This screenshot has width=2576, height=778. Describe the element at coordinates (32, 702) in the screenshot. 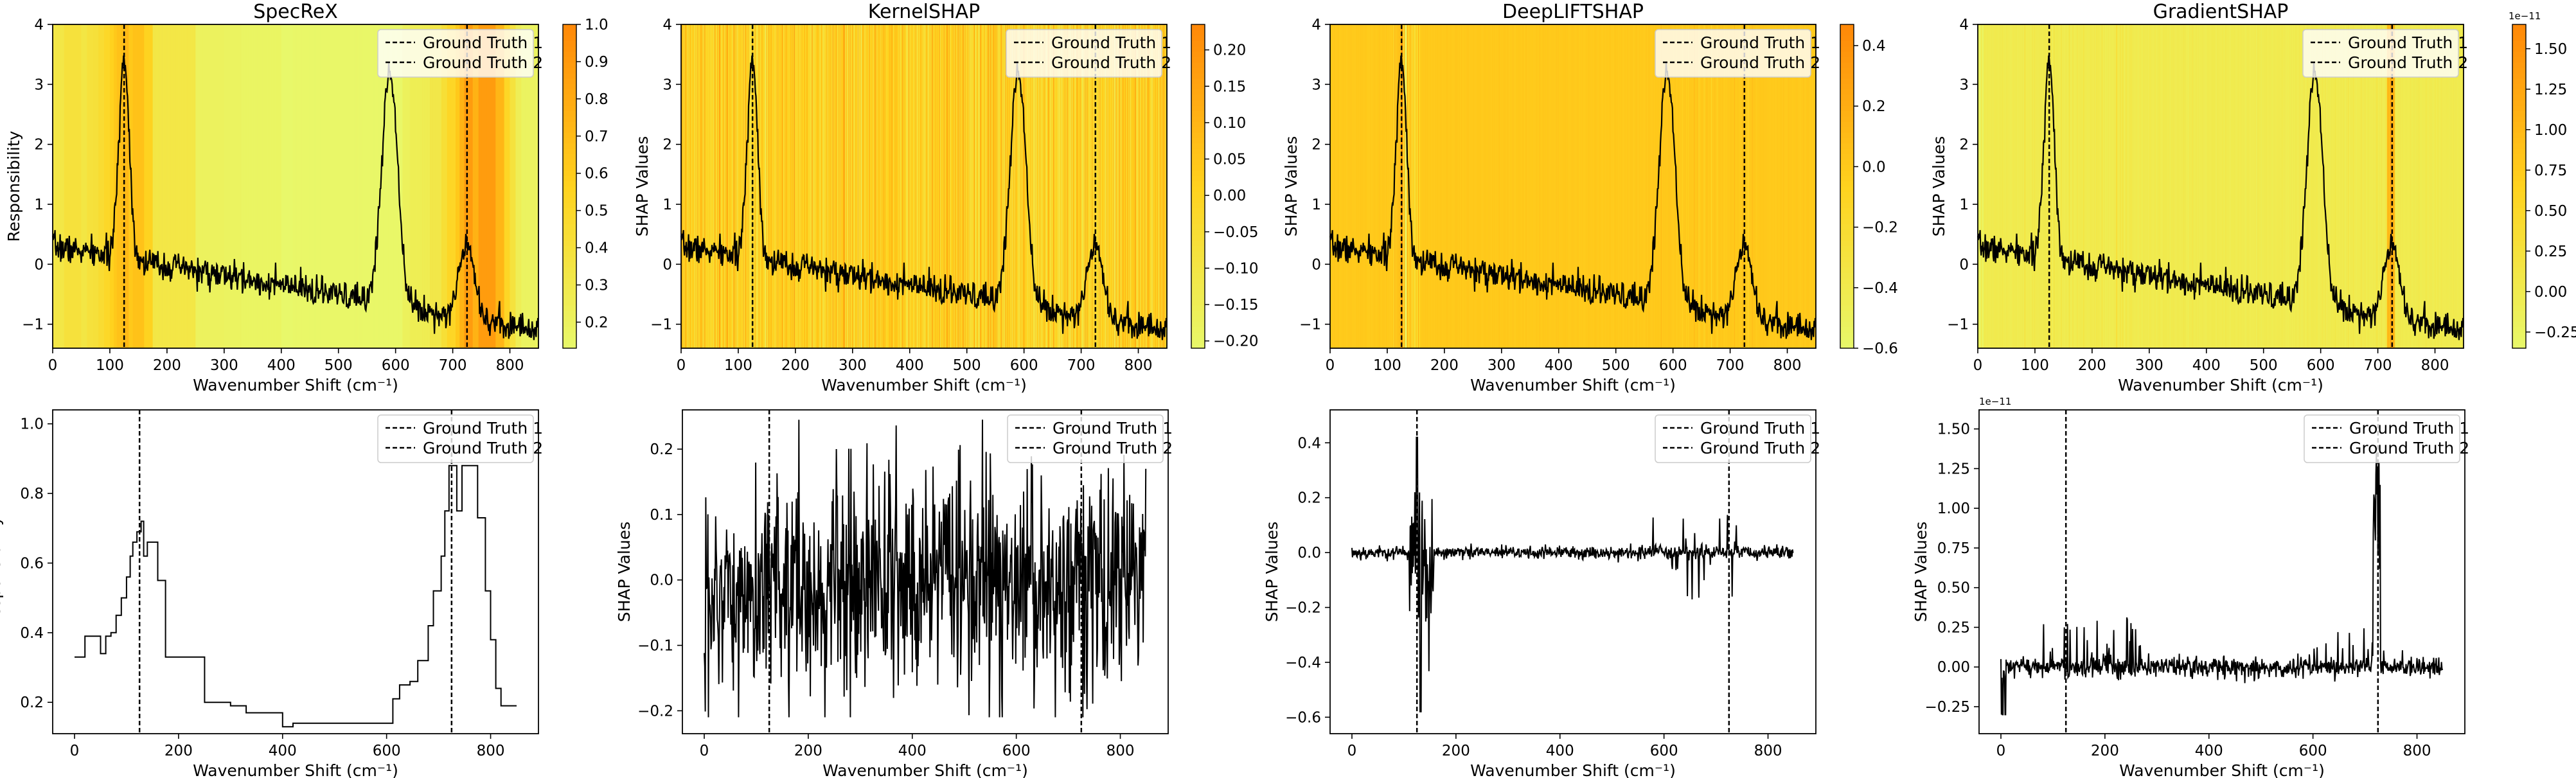

I see `specrex-line-ytick-label: 0.2` at that location.